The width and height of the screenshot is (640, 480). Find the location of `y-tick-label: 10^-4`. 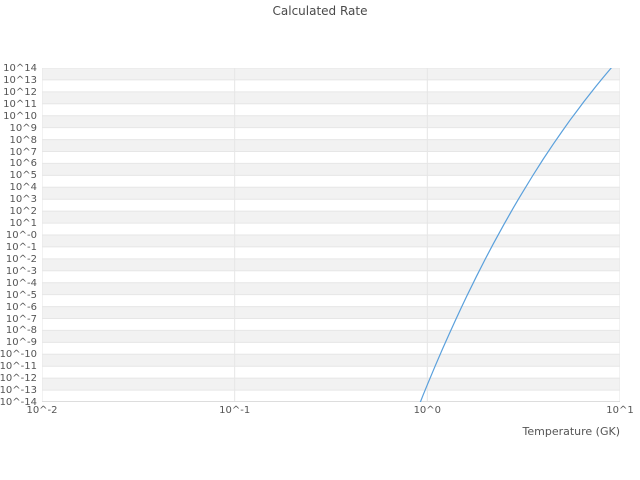

y-tick-label: 10^-4 is located at coordinates (21, 283).